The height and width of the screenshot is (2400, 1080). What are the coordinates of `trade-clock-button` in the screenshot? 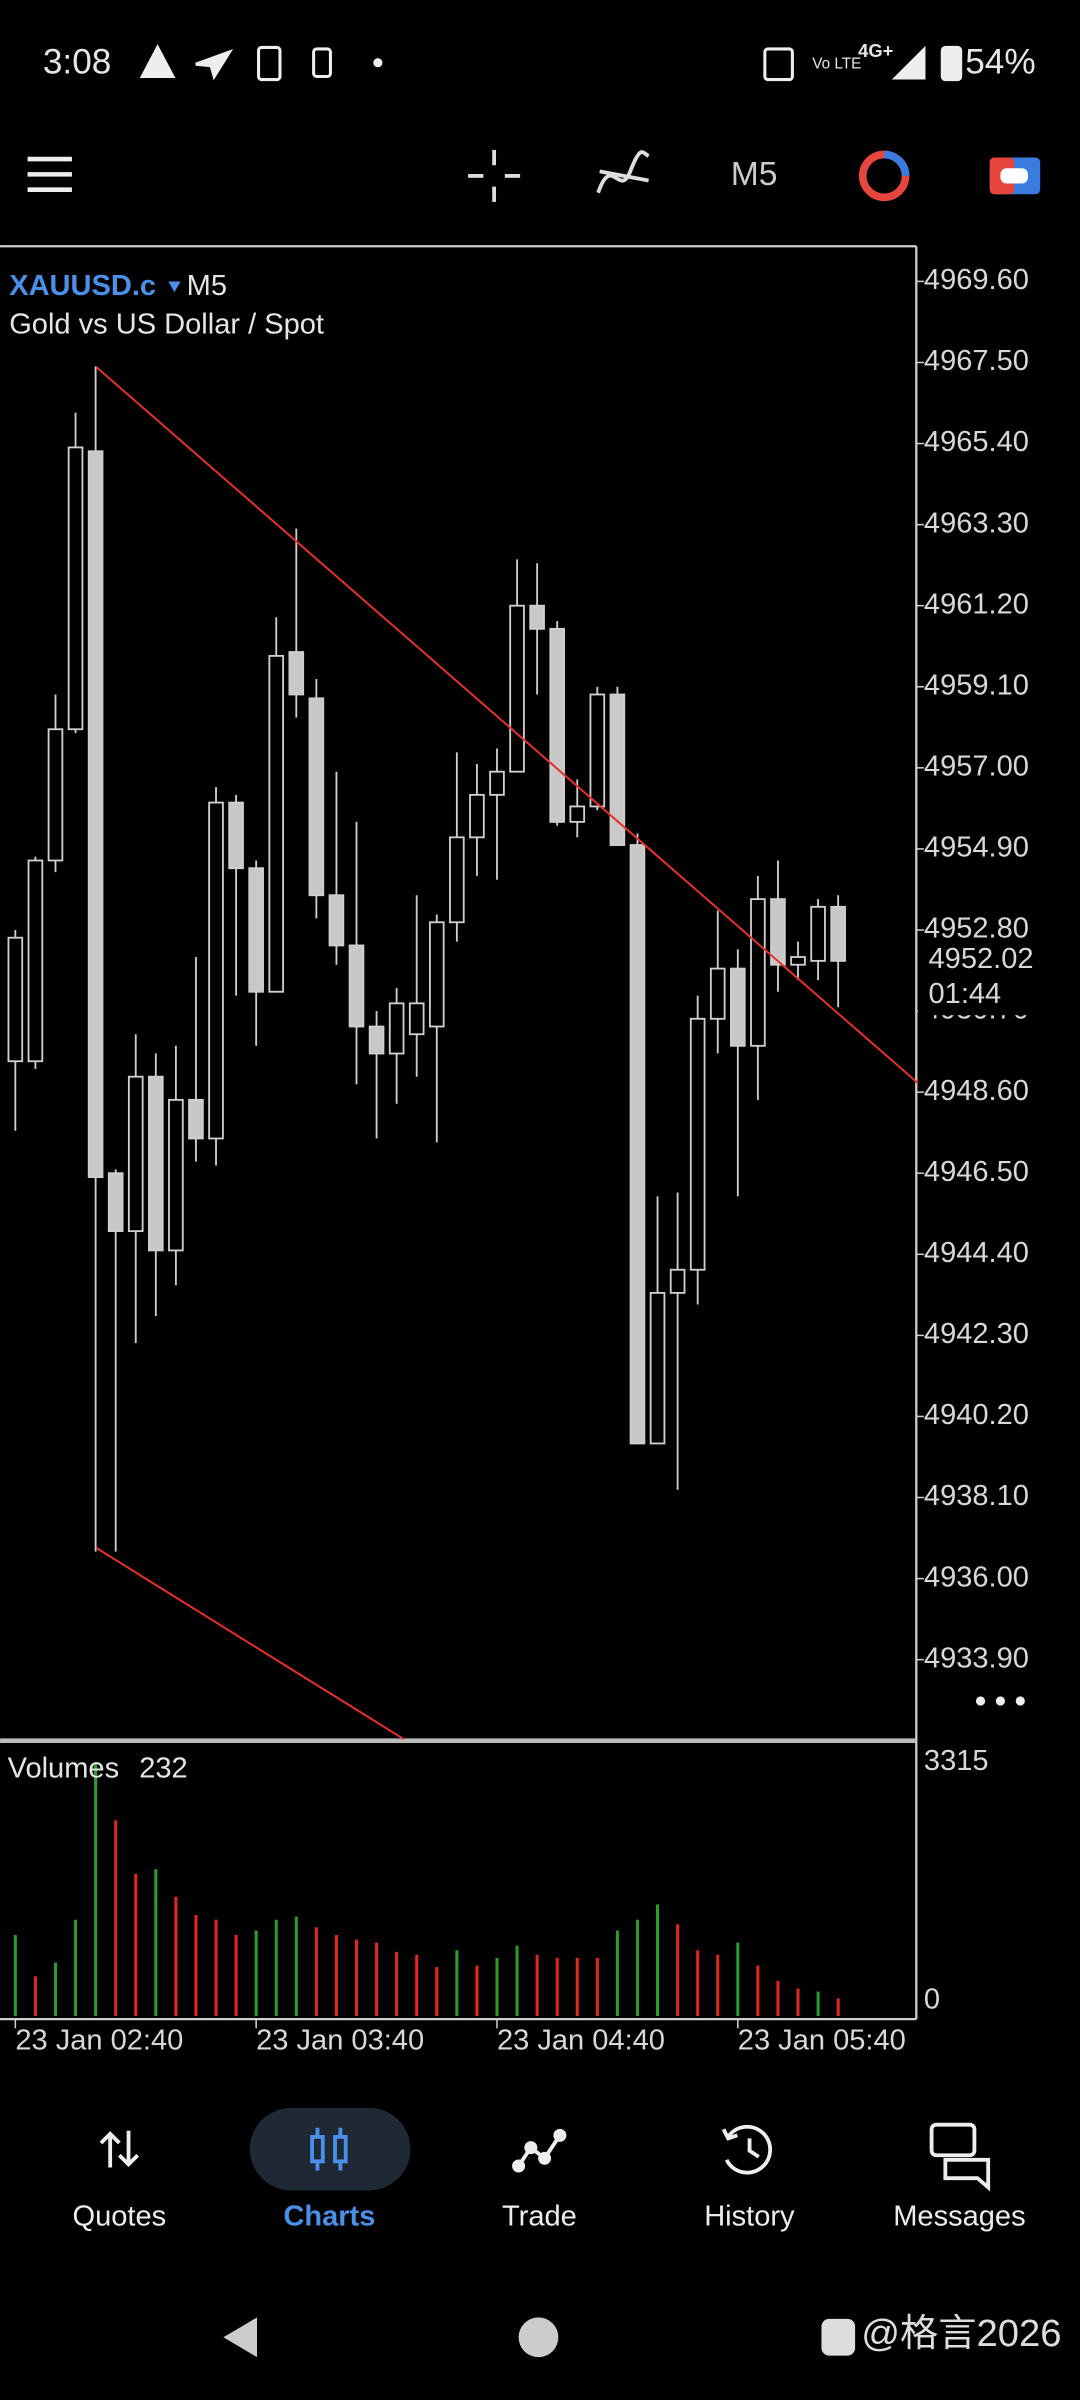 It's located at (884, 176).